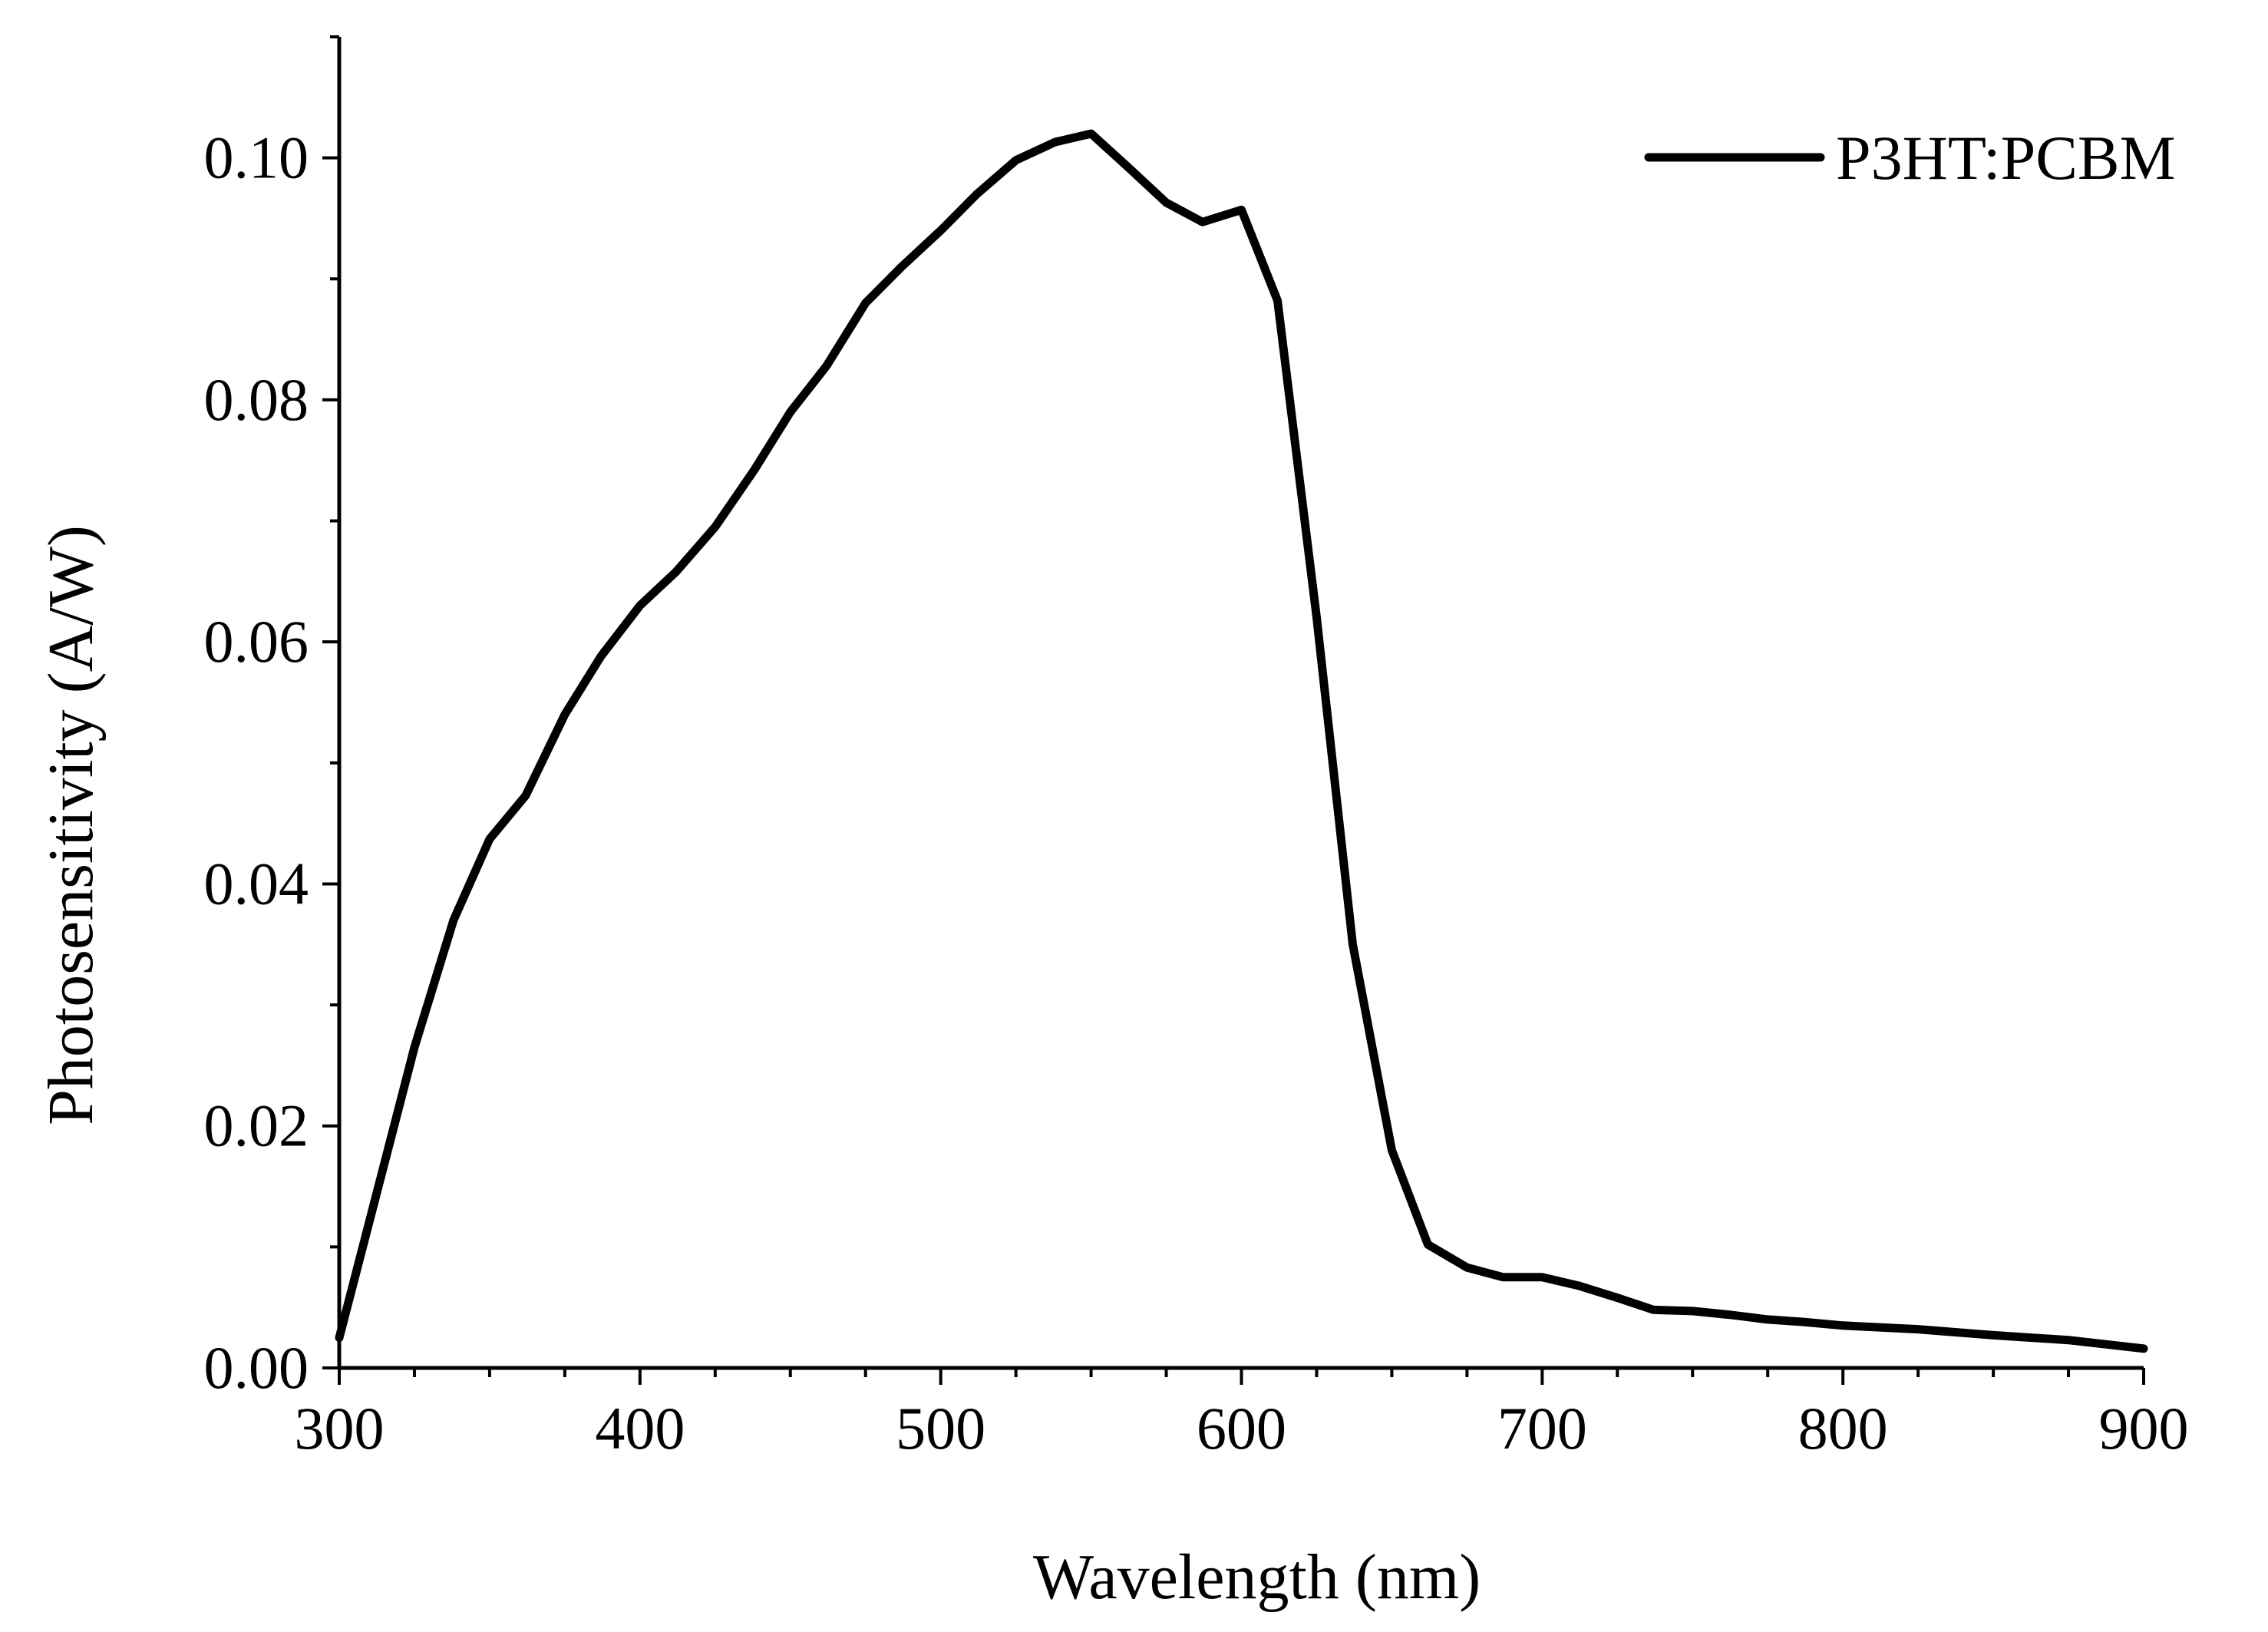 Image resolution: width=2268 pixels, height=1632 pixels. I want to click on y-tick-label: 0.00, so click(257, 1367).